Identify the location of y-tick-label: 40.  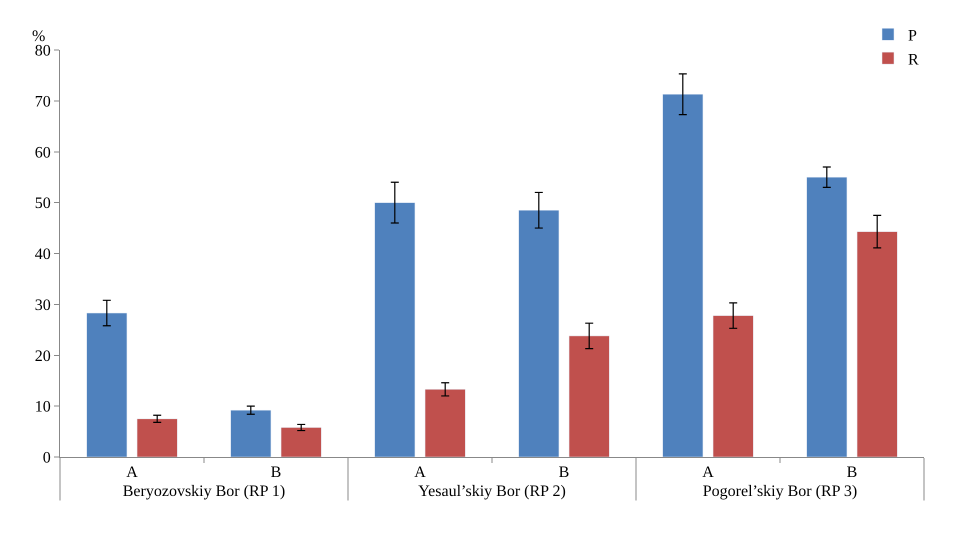
(42, 255).